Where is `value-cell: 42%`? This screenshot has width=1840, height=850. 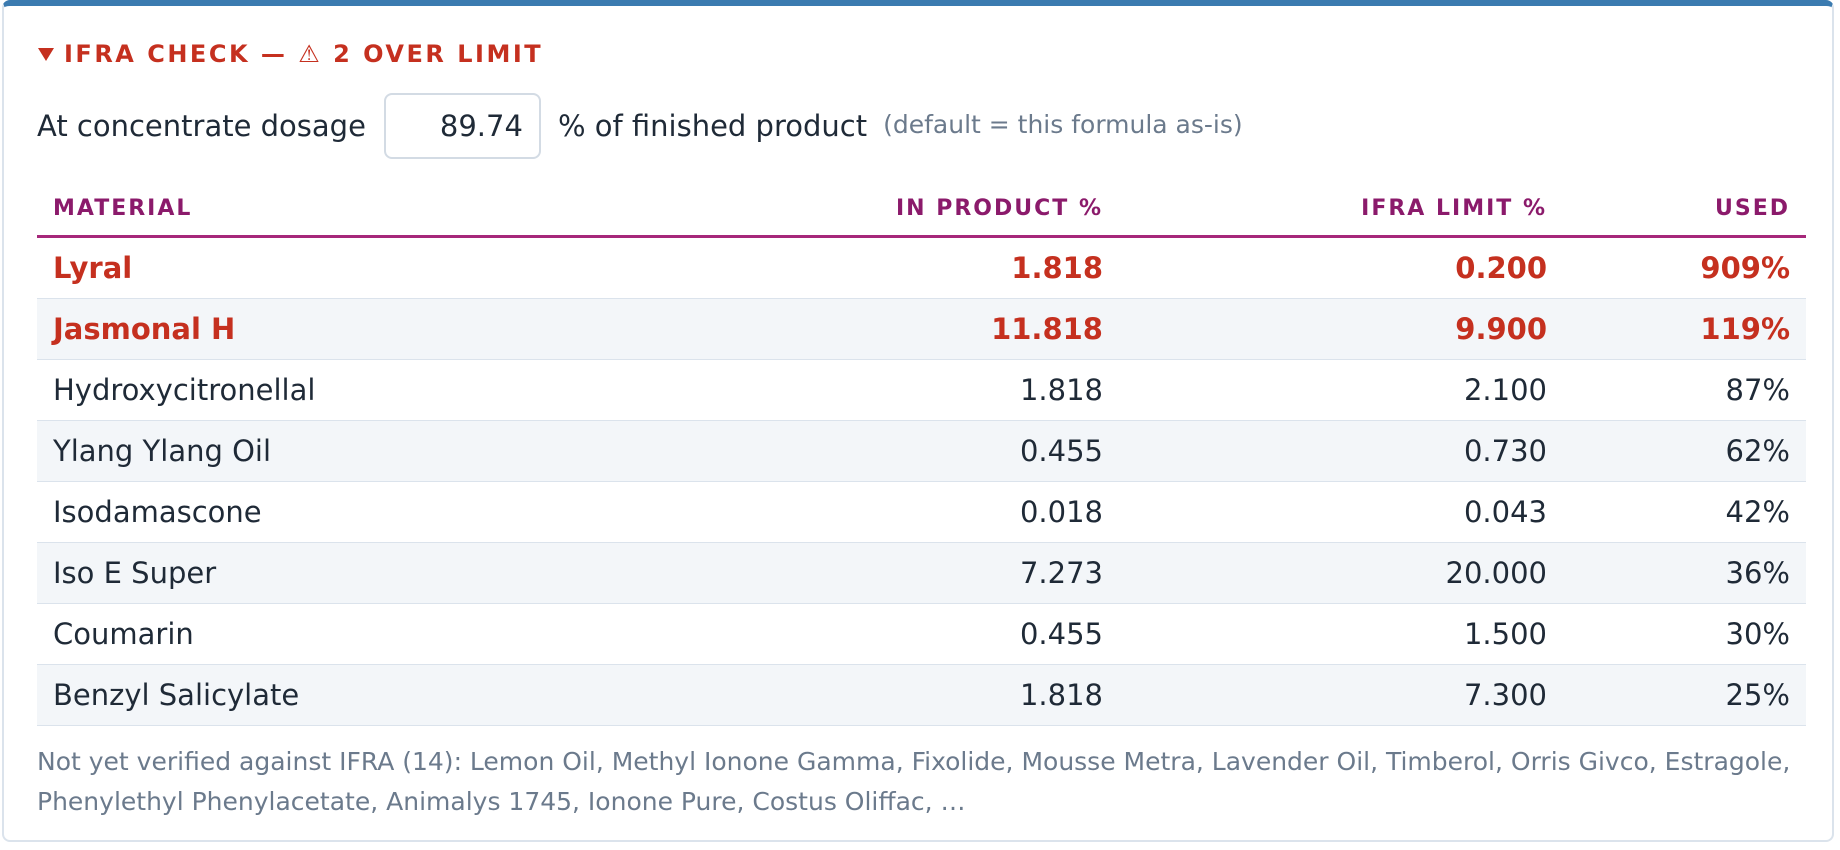
value-cell: 42% is located at coordinates (1684, 512).